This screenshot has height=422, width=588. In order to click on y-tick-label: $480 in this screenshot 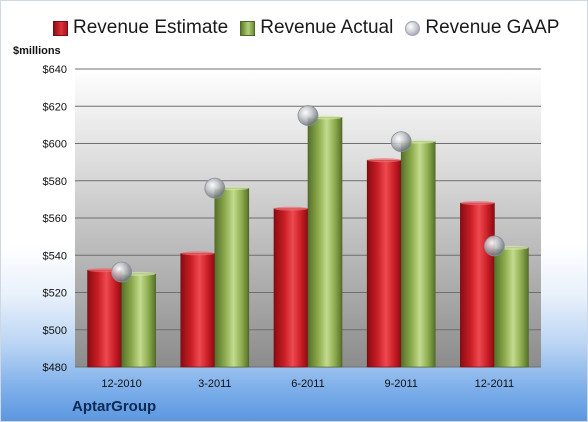, I will do `click(55, 368)`.